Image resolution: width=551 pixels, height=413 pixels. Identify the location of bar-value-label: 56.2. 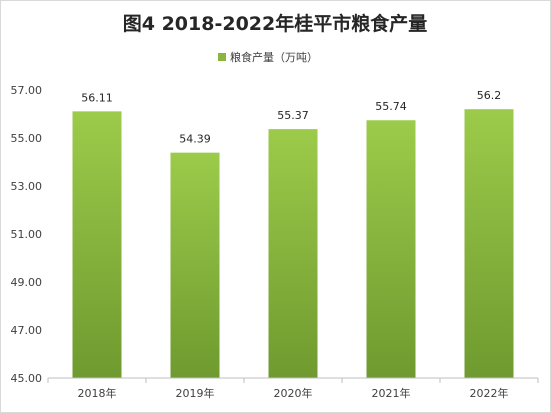
(489, 95).